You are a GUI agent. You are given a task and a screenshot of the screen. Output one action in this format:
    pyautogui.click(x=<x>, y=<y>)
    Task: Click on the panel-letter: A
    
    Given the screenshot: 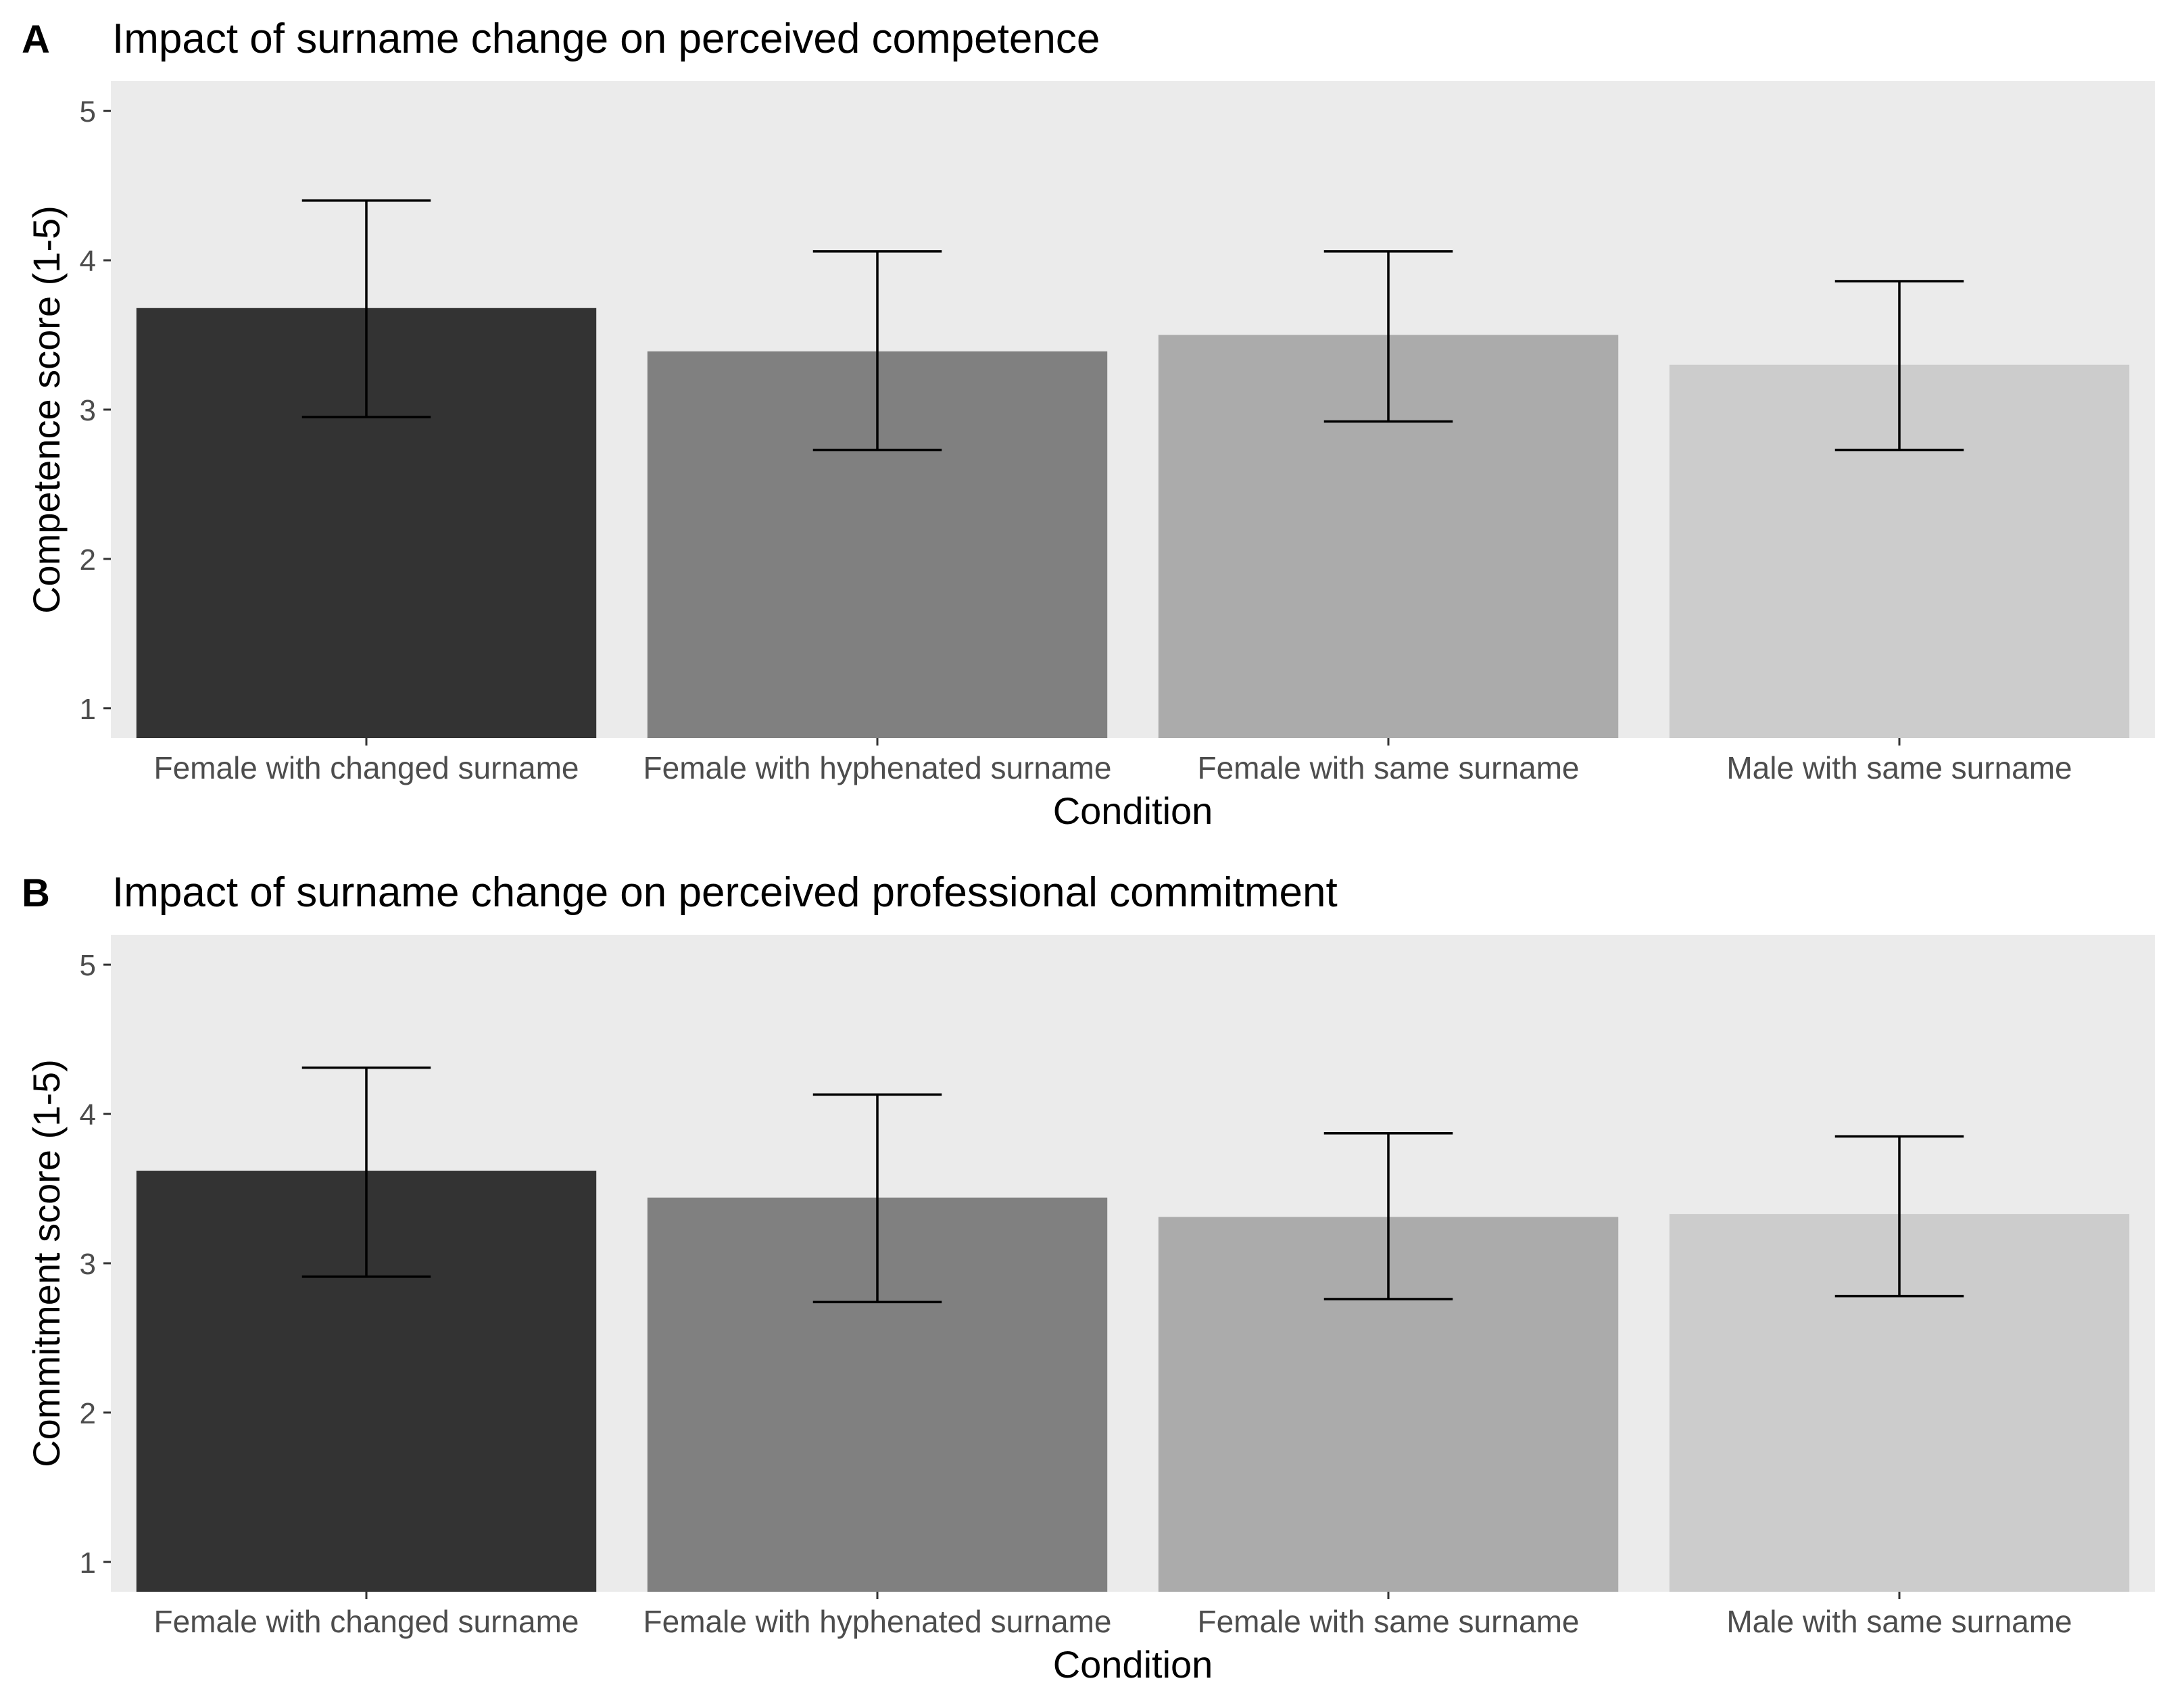 What is the action you would take?
    pyautogui.click(x=36, y=40)
    